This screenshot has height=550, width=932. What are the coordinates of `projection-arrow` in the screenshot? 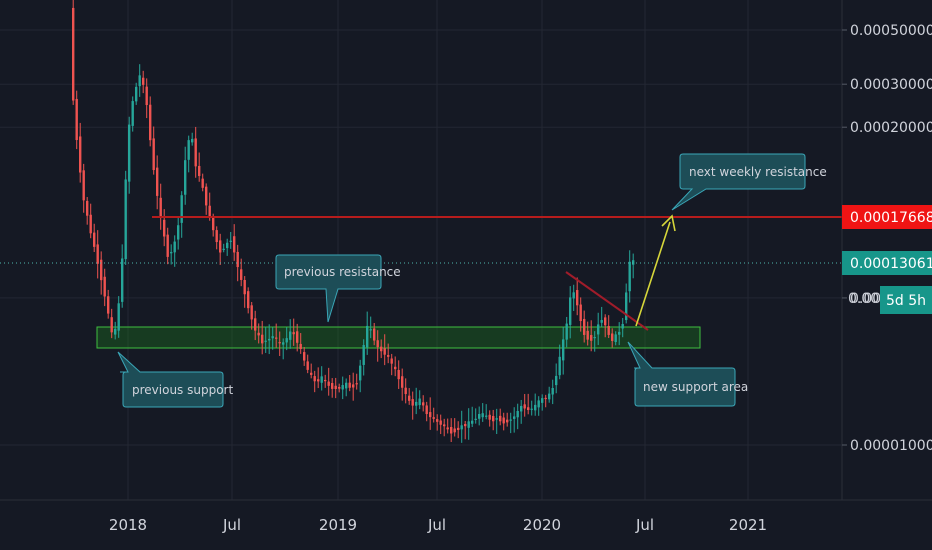 It's located at (655, 270).